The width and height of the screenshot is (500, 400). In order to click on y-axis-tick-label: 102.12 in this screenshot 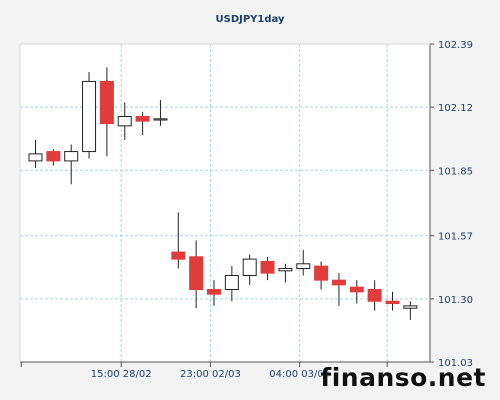, I will do `click(455, 108)`.